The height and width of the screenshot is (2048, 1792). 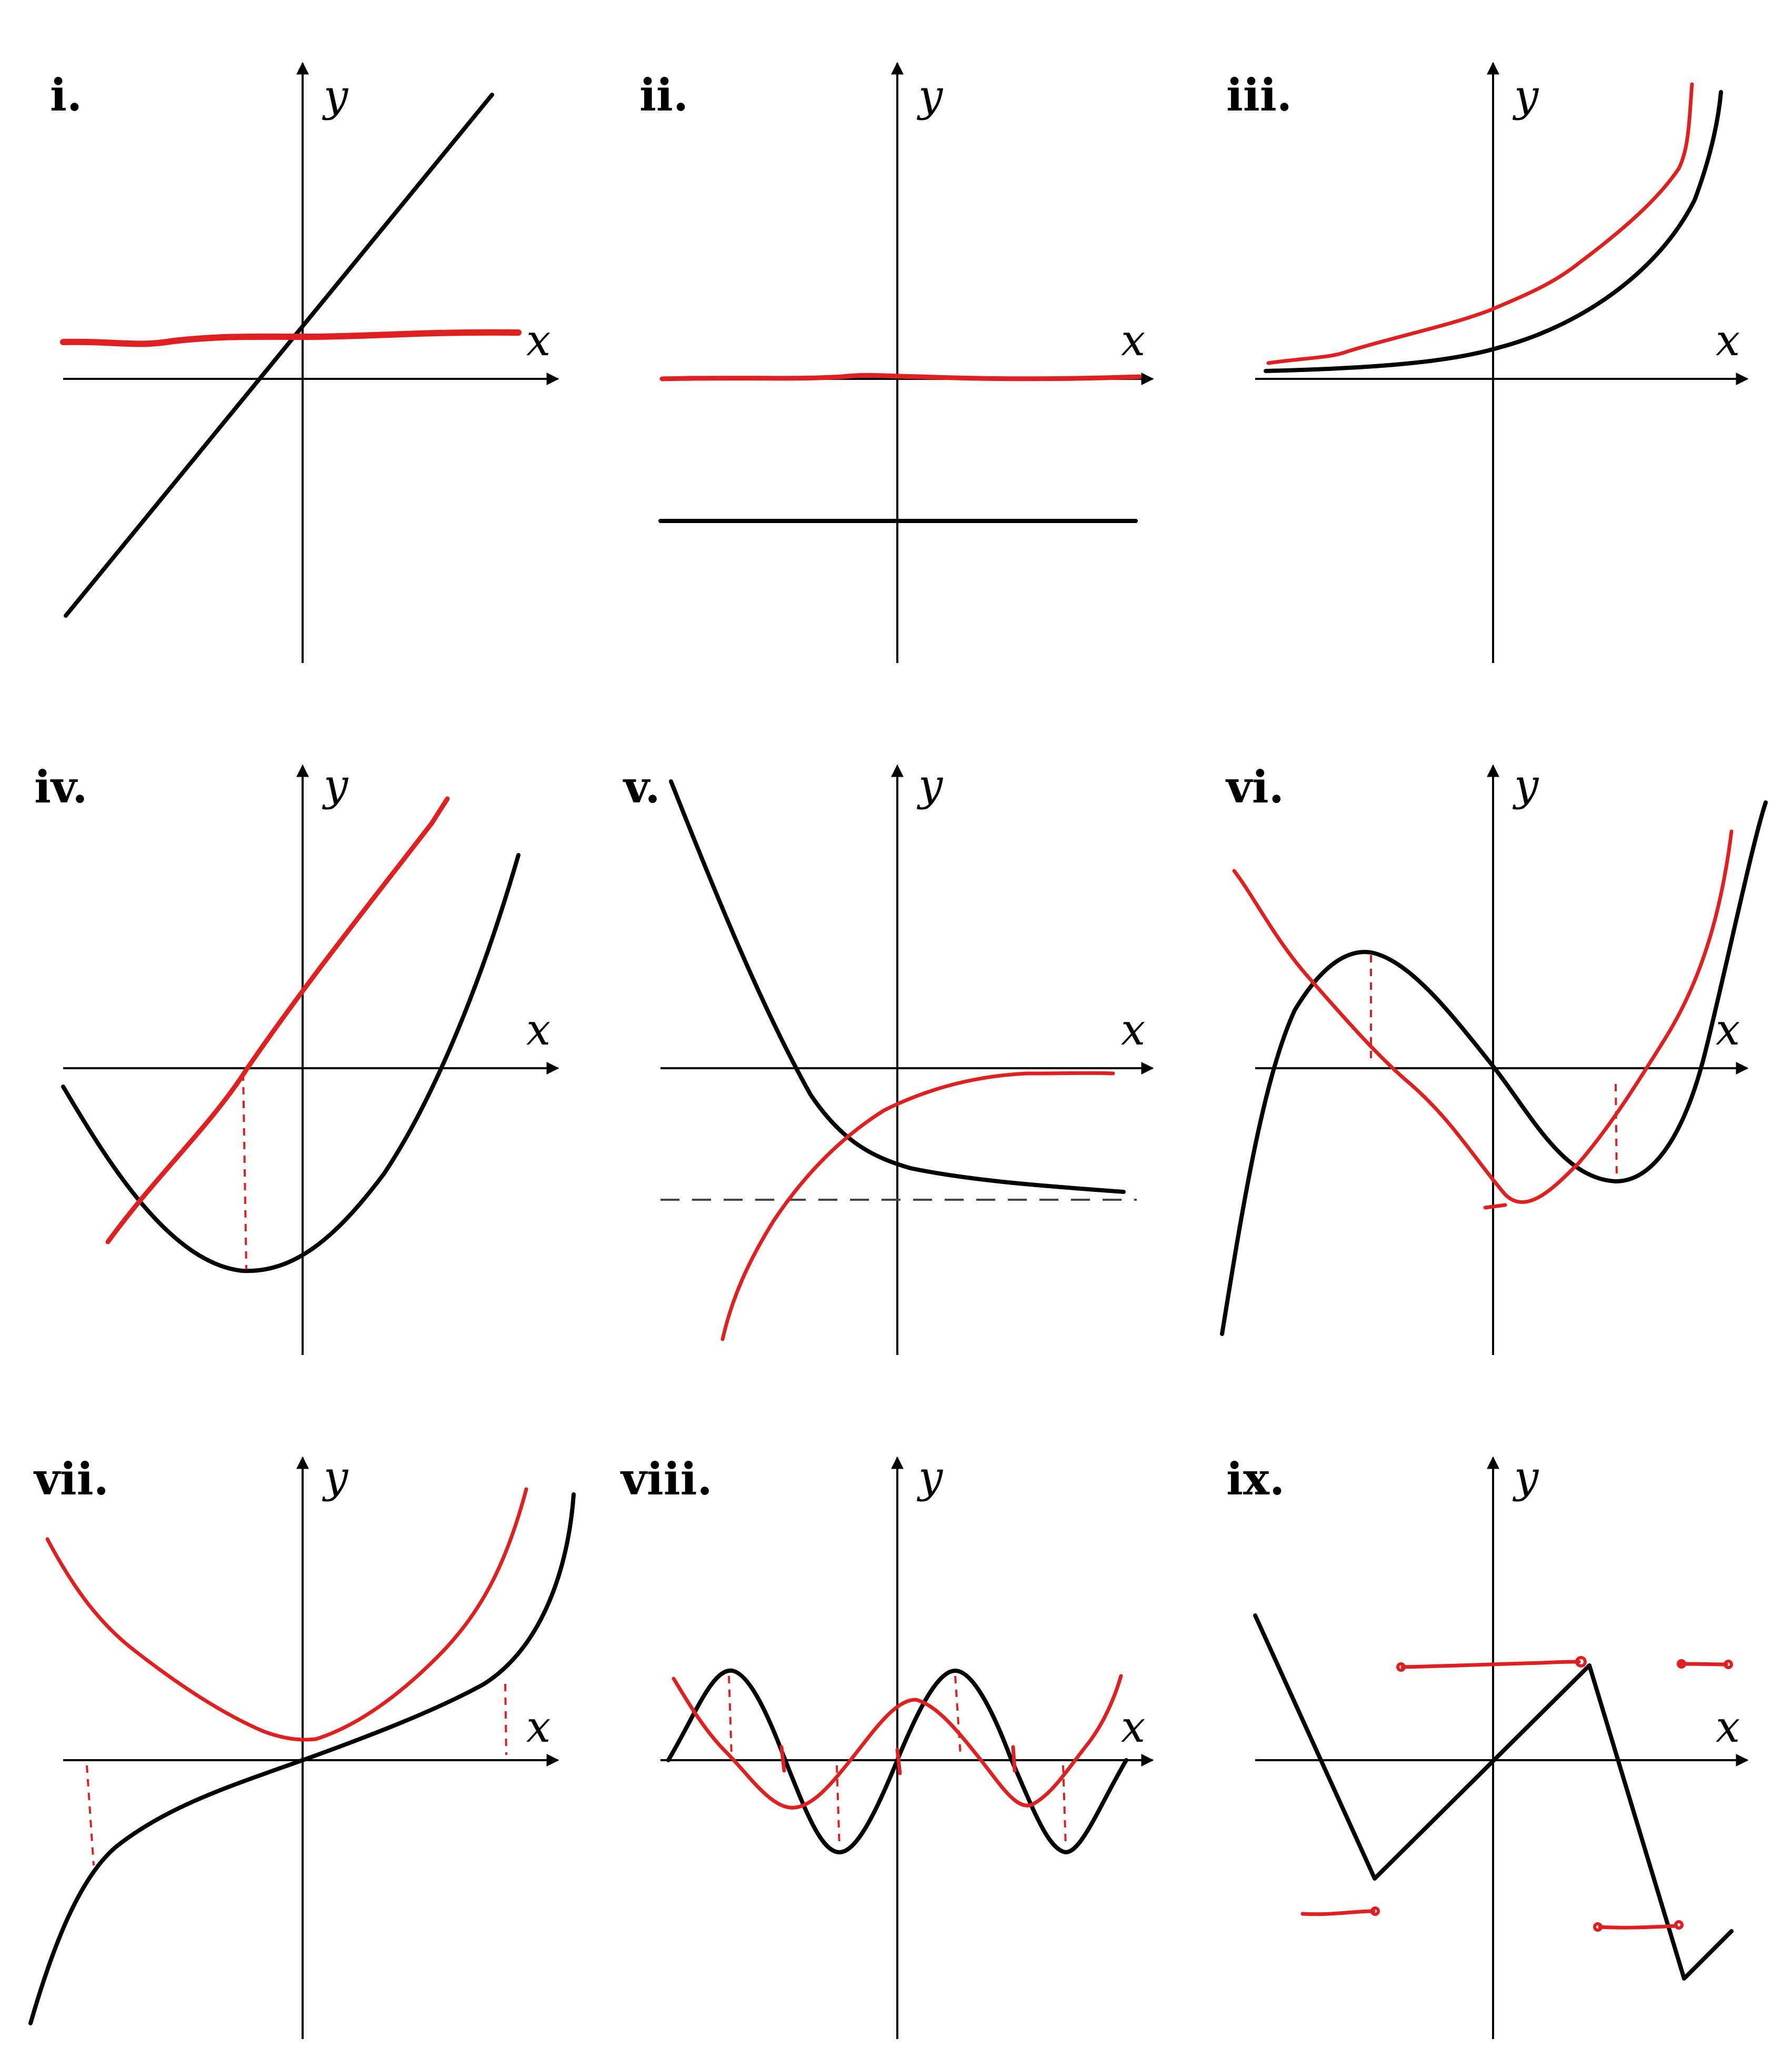 I want to click on panel-ix: ix. x y, so click(x=1487, y=1745).